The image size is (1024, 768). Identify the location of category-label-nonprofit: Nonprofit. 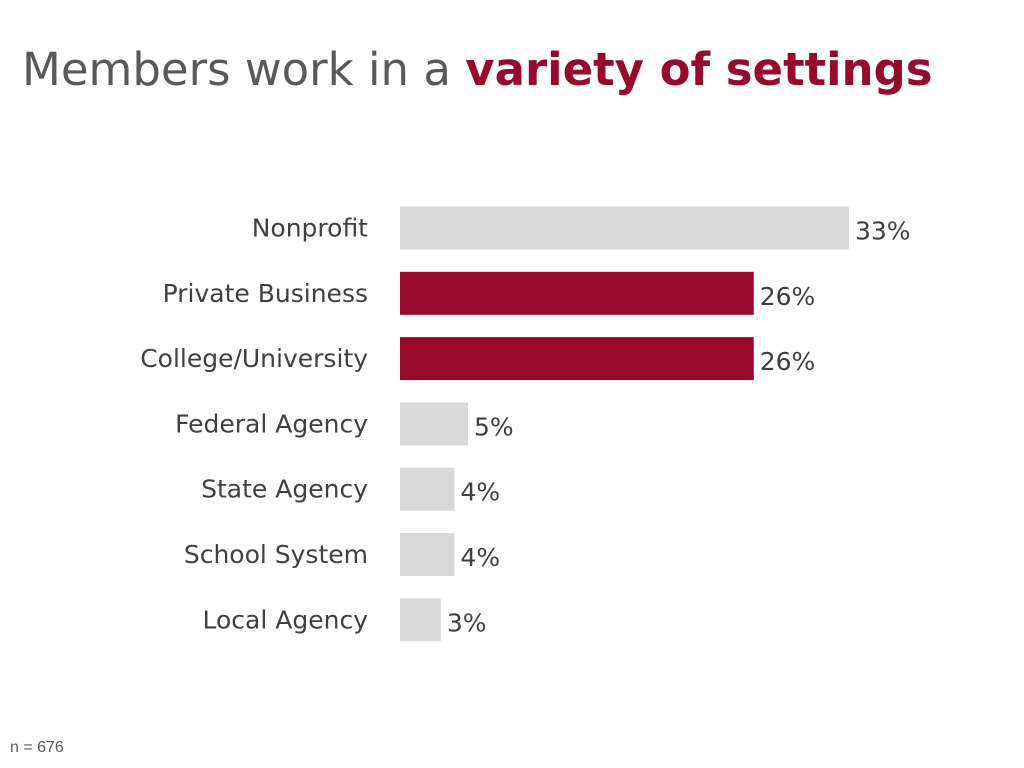
(310, 228).